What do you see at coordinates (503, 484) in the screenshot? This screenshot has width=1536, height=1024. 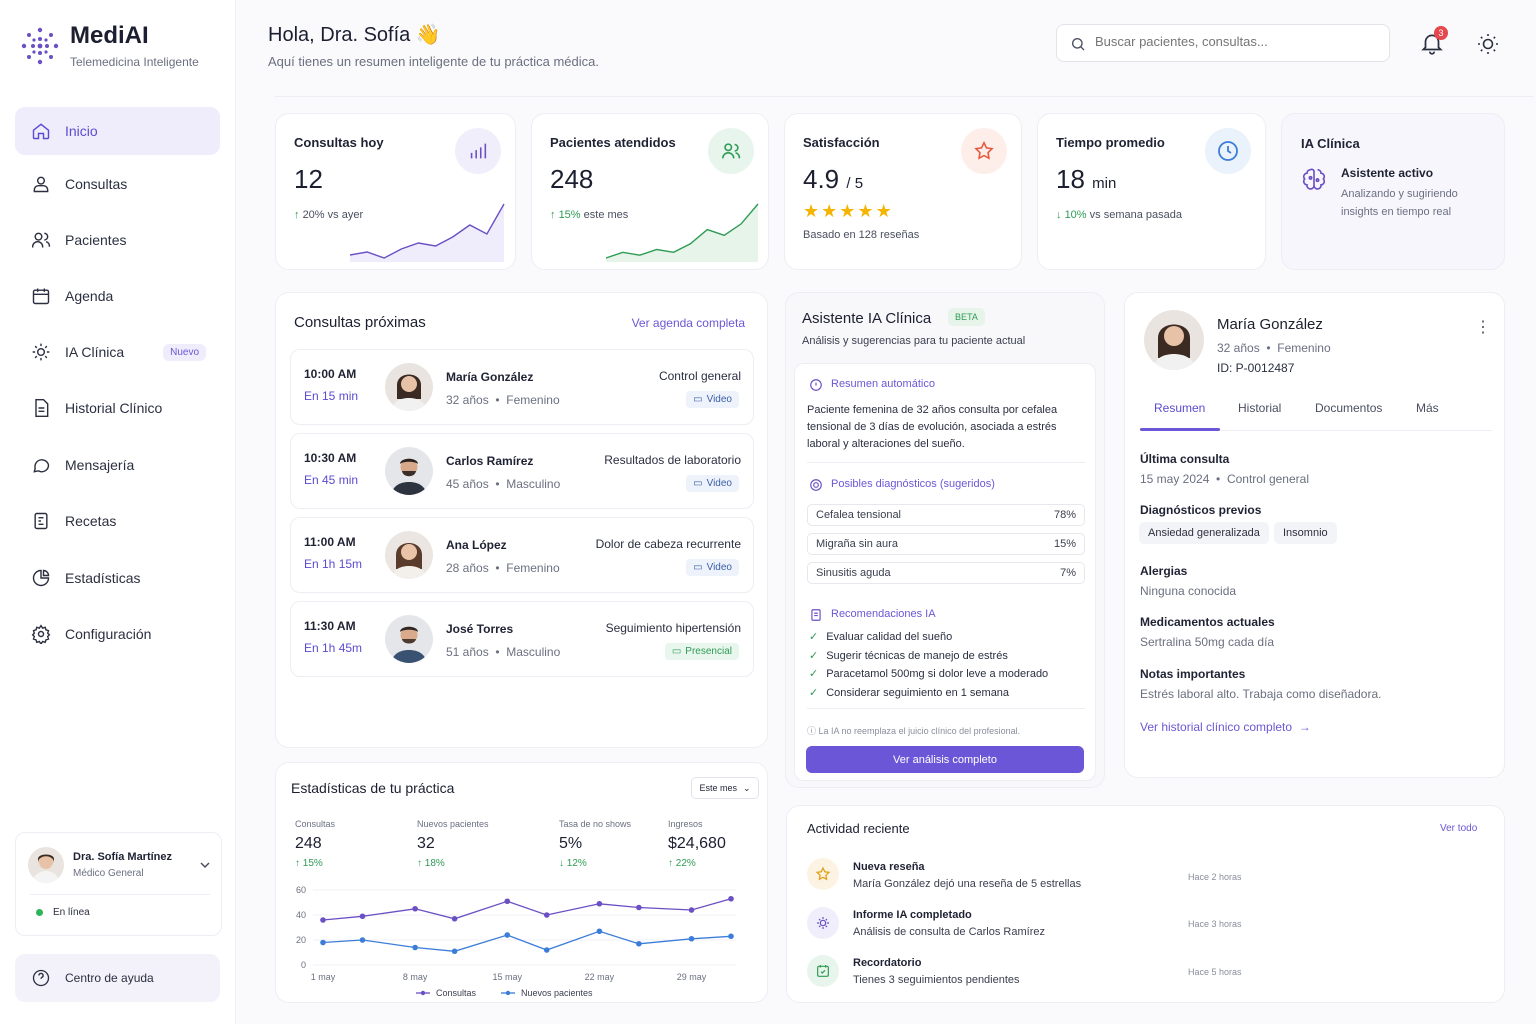 I see `patient-meta: 45 años • Masculino` at bounding box center [503, 484].